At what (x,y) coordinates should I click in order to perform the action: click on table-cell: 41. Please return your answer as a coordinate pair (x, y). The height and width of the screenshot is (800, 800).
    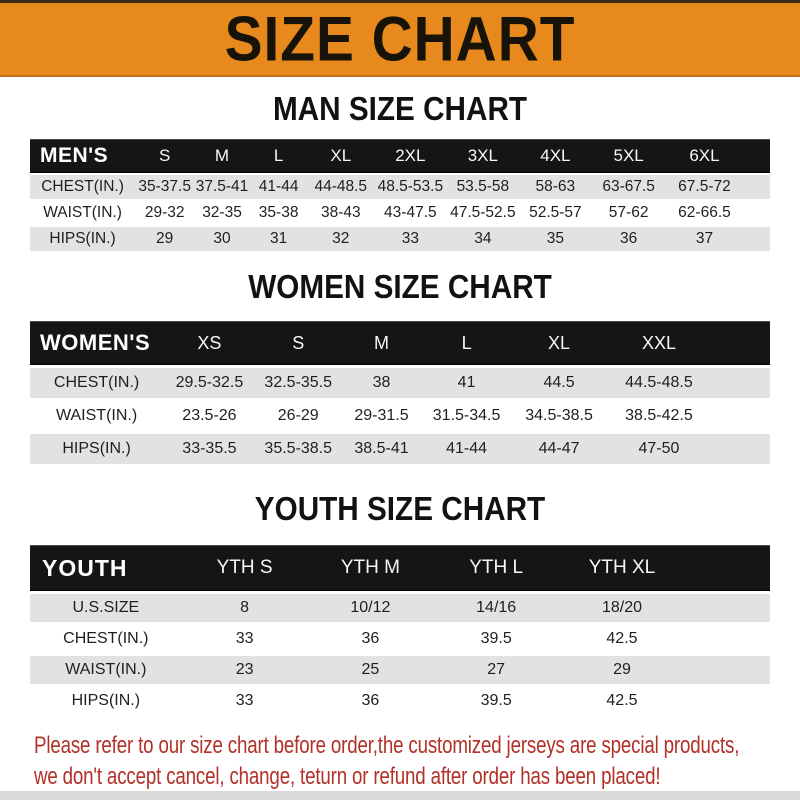
    Looking at the image, I should click on (466, 383).